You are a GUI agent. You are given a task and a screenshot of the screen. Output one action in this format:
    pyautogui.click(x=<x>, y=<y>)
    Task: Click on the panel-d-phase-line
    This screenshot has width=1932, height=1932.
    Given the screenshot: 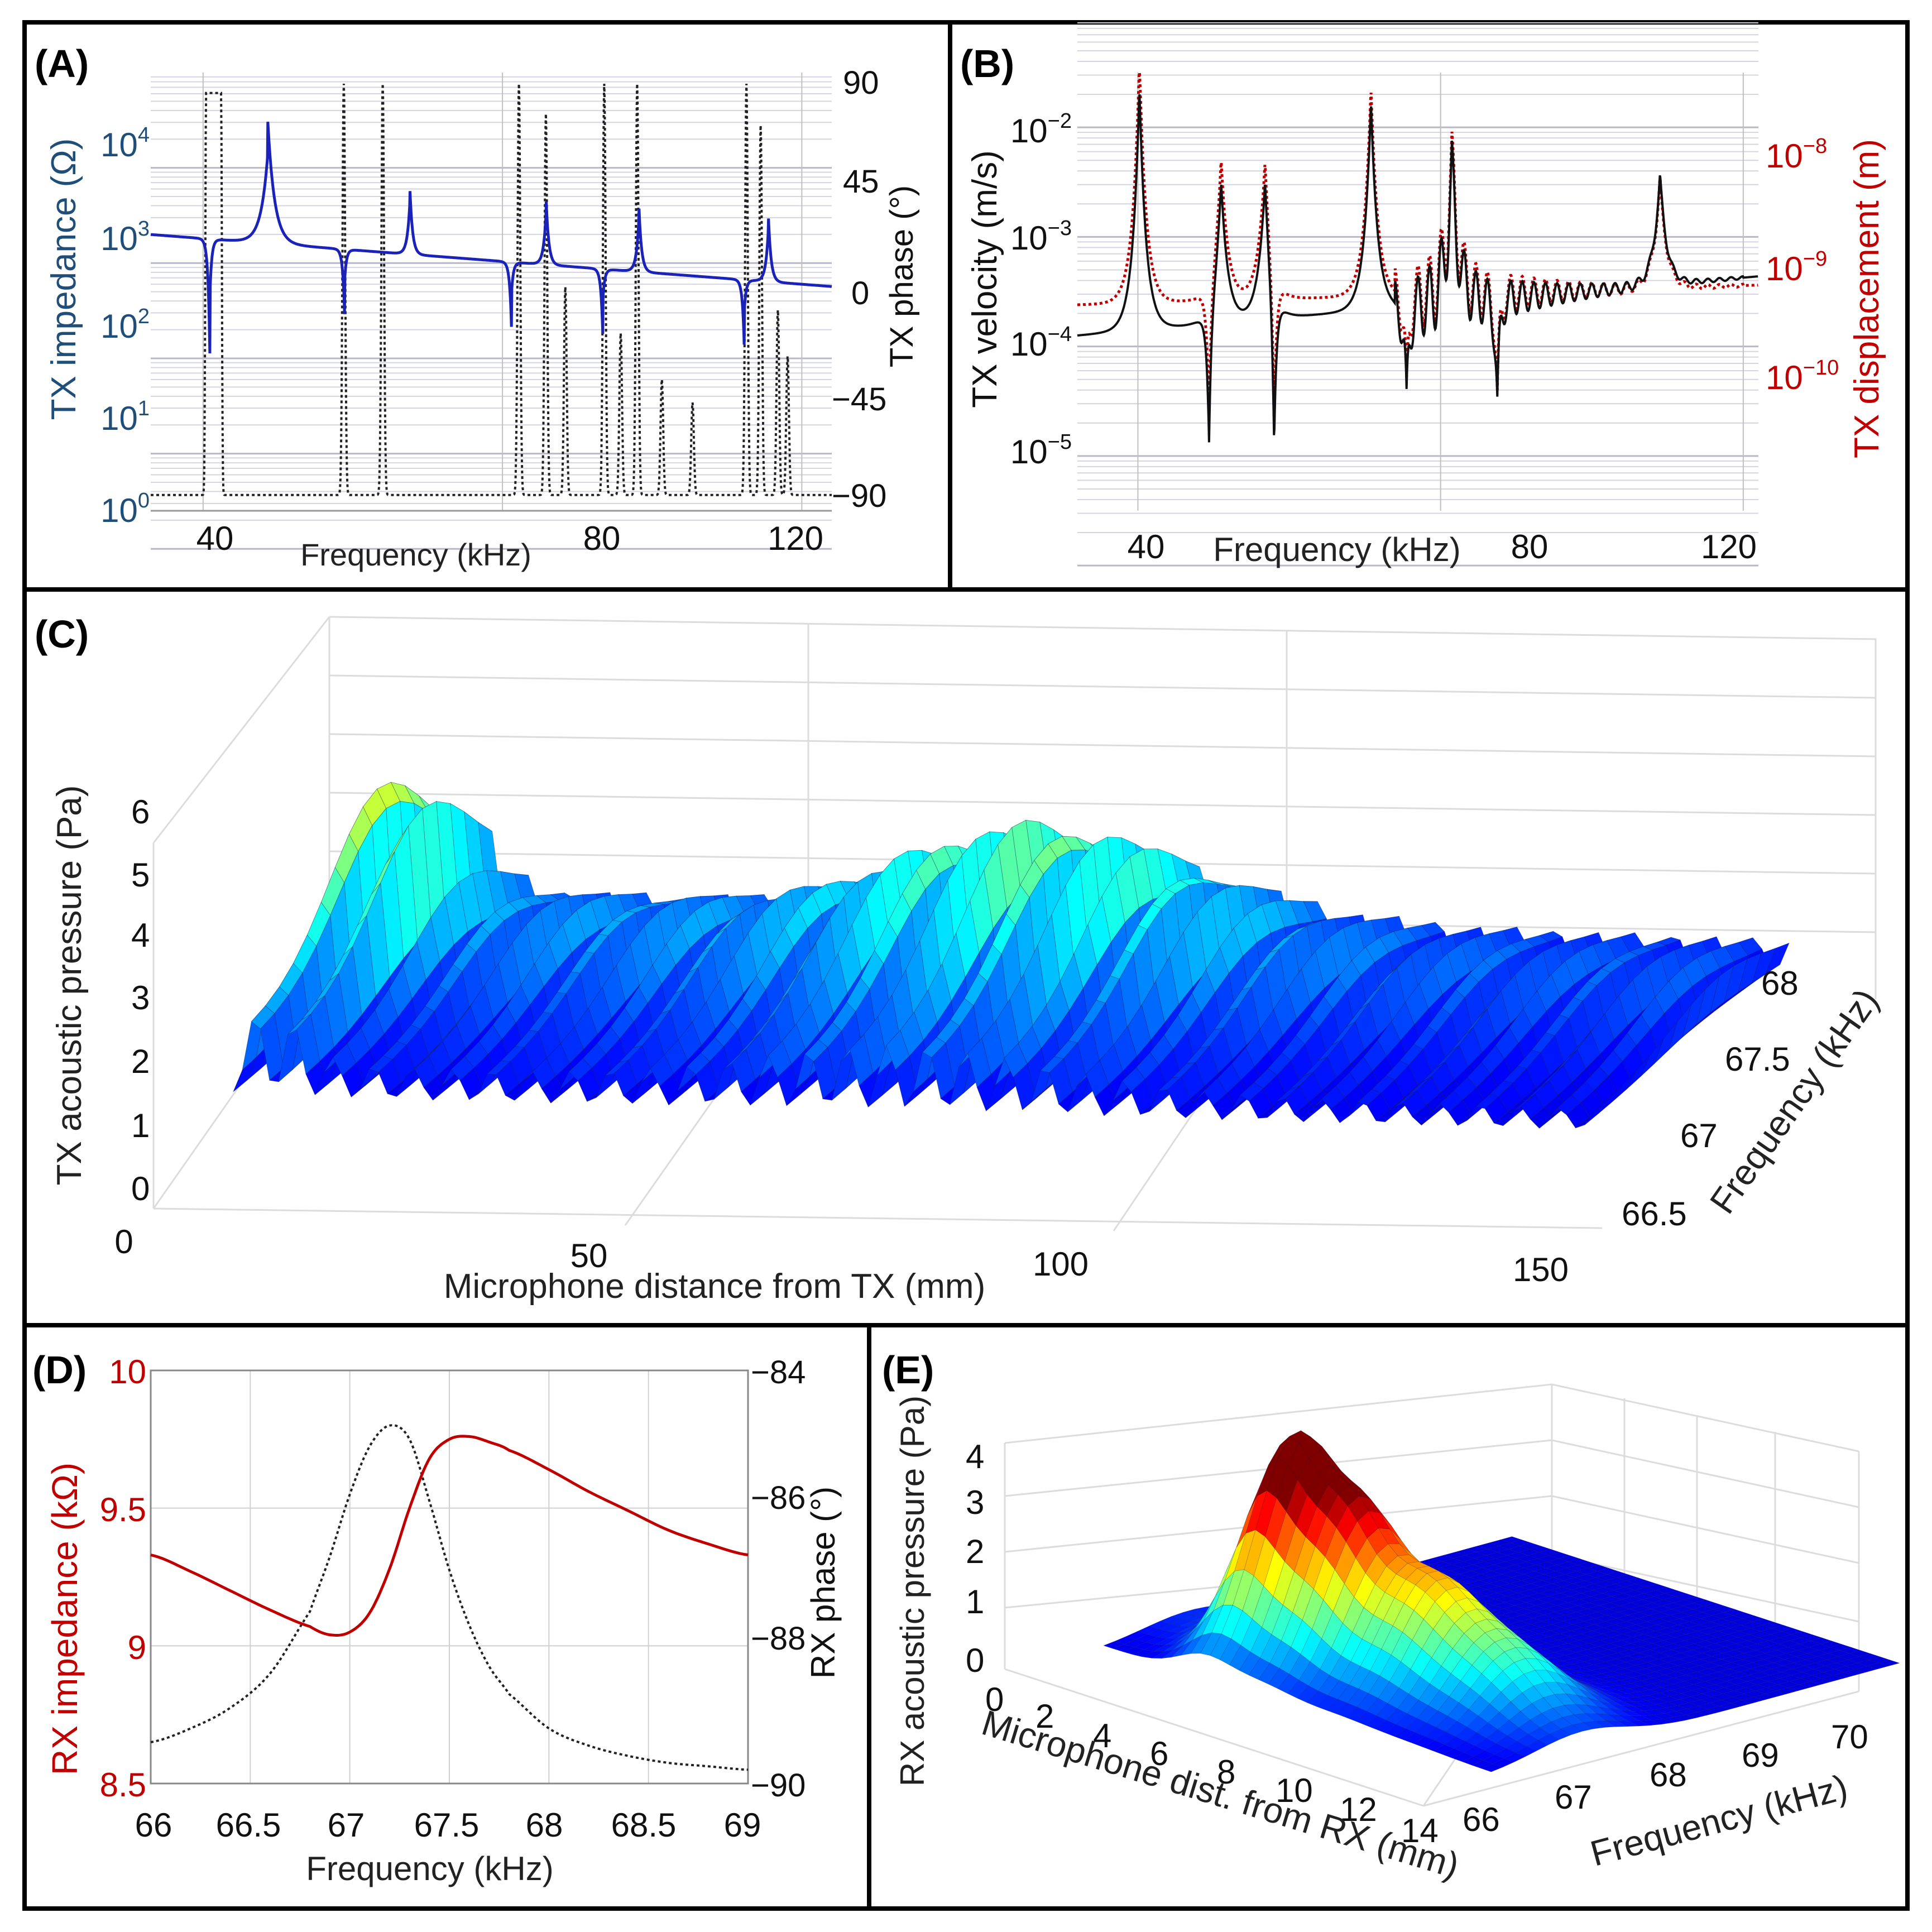 What is the action you would take?
    pyautogui.click(x=450, y=1597)
    